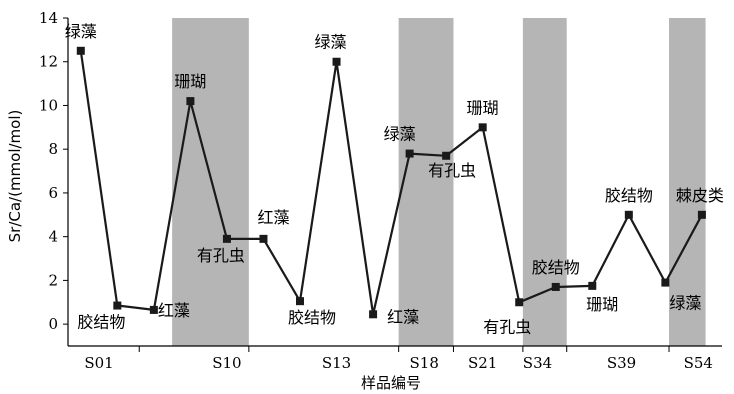  Describe the element at coordinates (537, 363) in the screenshot. I see `x-tick-label-s34: S34` at that location.